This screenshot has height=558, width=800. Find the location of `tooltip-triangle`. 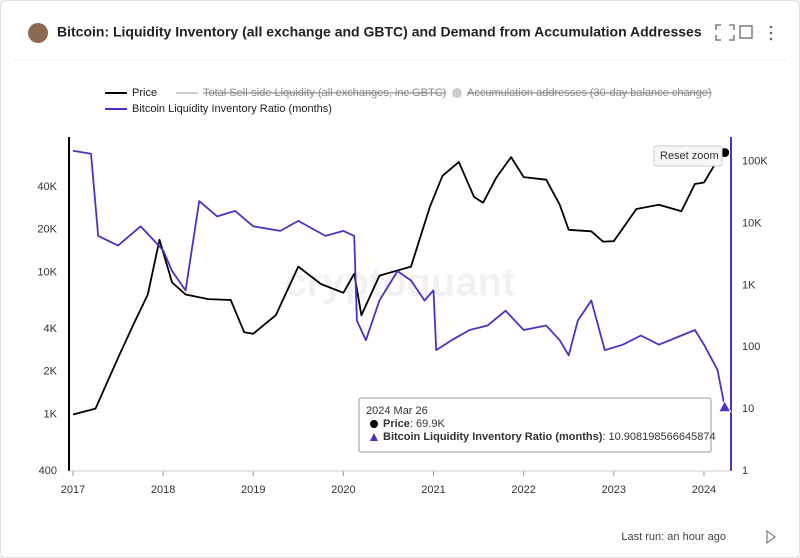

tooltip-triangle is located at coordinates (374, 437).